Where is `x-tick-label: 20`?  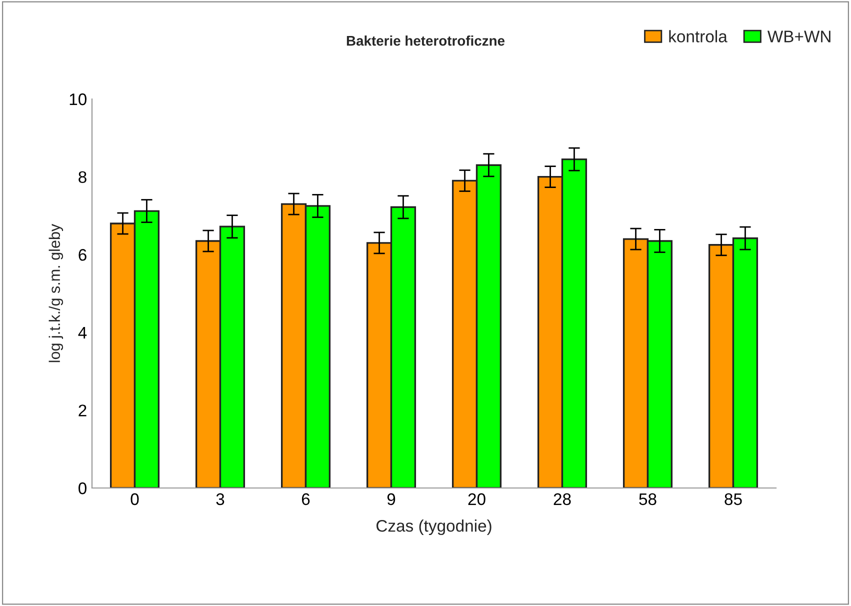
x-tick-label: 20 is located at coordinates (477, 499).